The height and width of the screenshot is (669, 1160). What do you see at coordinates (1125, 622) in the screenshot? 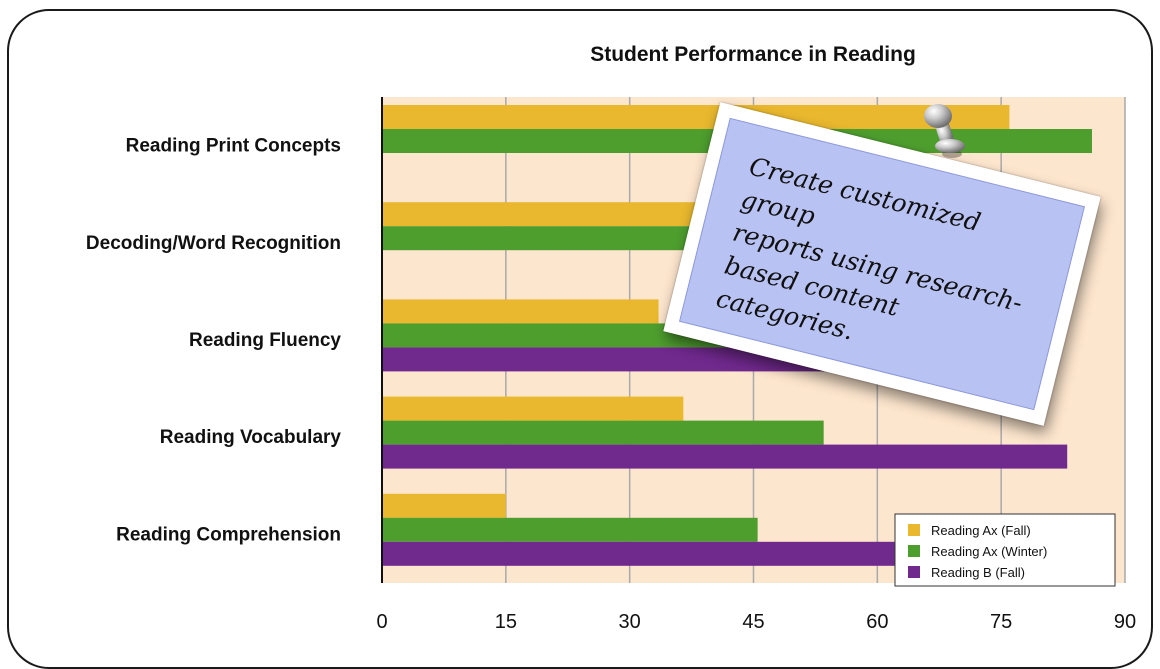
I see `x-tick-label: 90` at bounding box center [1125, 622].